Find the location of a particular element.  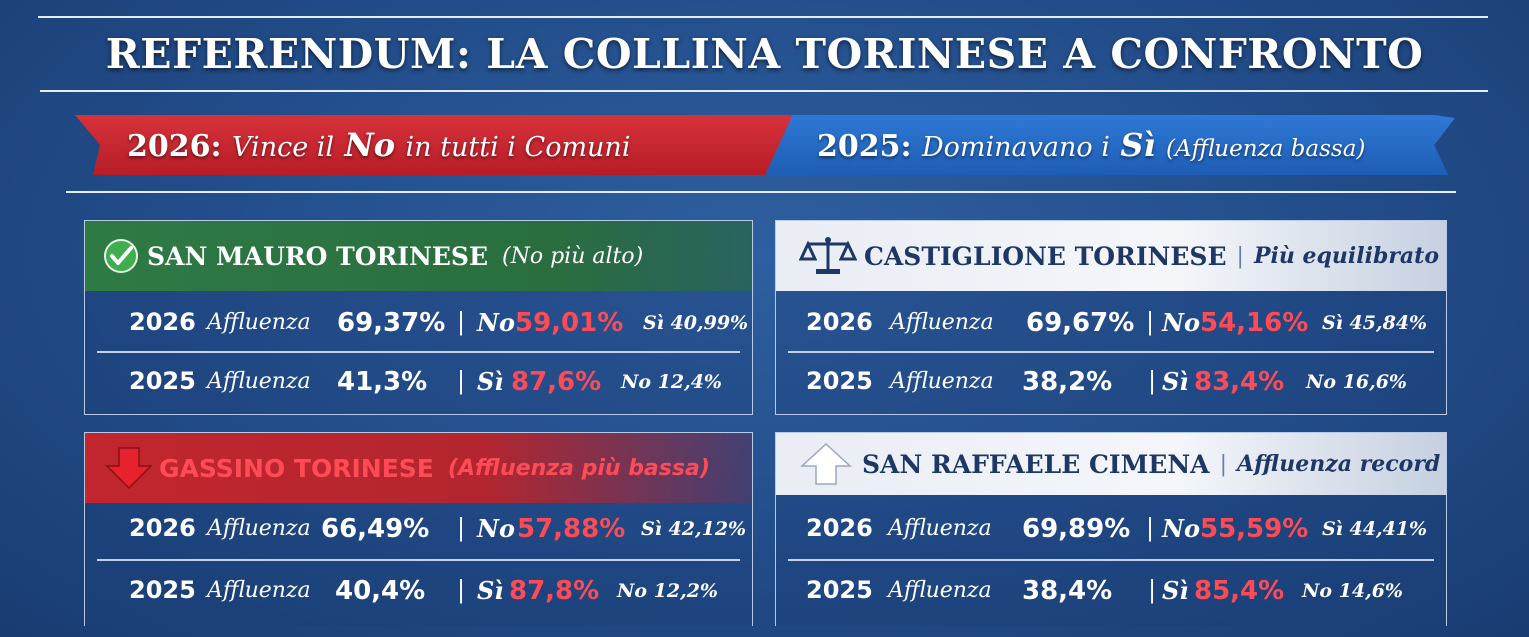

banner-2025-year: 2025: is located at coordinates (864, 146).